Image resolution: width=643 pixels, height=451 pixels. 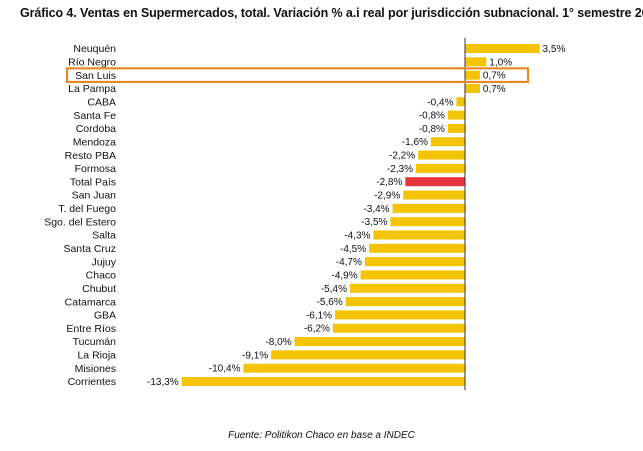 I want to click on value-label-corrientes: -13,3%, so click(x=163, y=382).